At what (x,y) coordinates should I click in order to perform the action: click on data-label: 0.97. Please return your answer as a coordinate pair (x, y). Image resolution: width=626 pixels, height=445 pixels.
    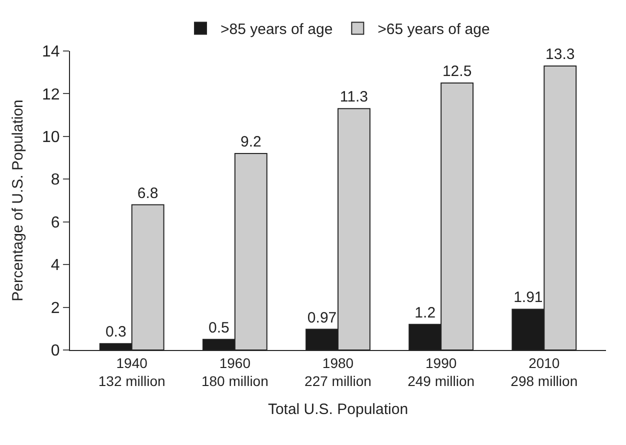
    Looking at the image, I should click on (322, 317).